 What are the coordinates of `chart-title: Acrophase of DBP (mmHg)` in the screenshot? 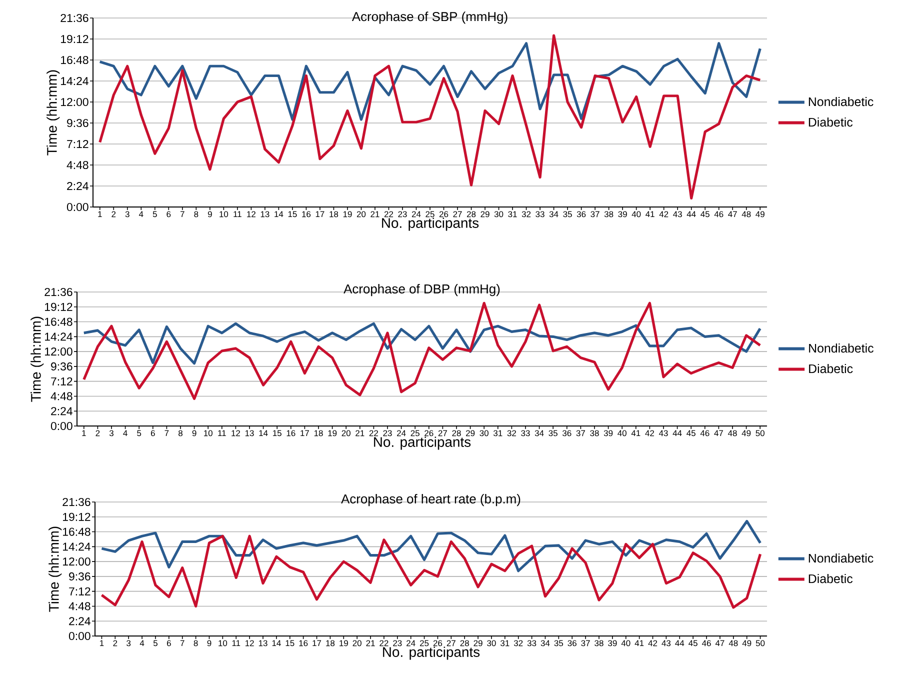 It's located at (422, 290).